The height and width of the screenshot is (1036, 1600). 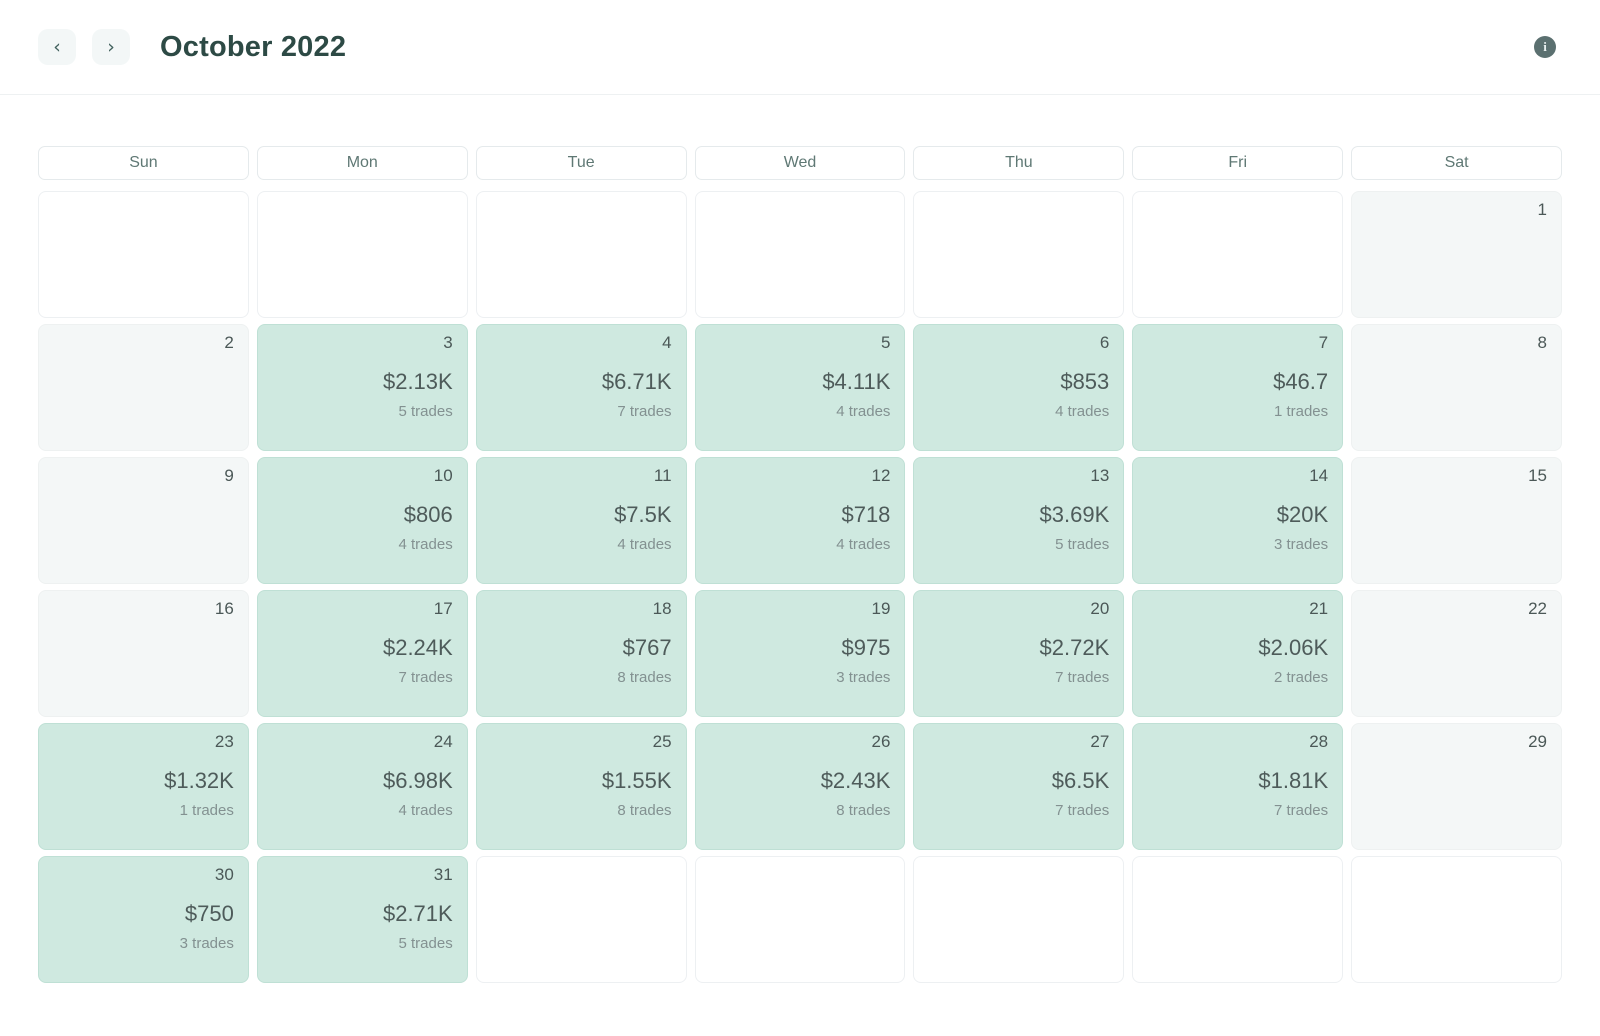 I want to click on calendar-day-12: 12 $718 4 trades, so click(x=800, y=520).